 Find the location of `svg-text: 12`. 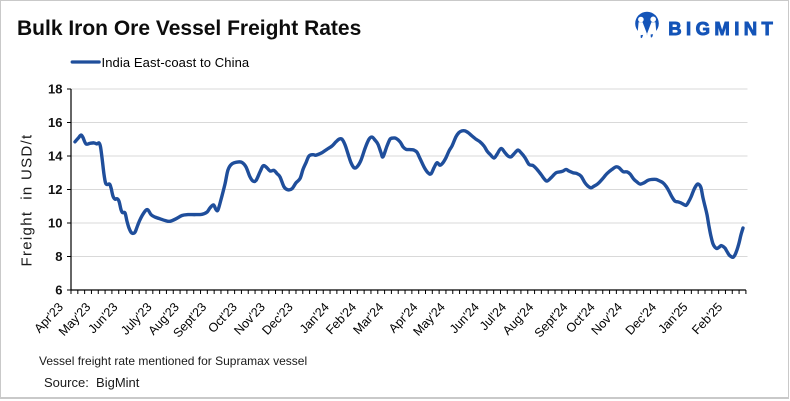

svg-text: 12 is located at coordinates (55, 189).